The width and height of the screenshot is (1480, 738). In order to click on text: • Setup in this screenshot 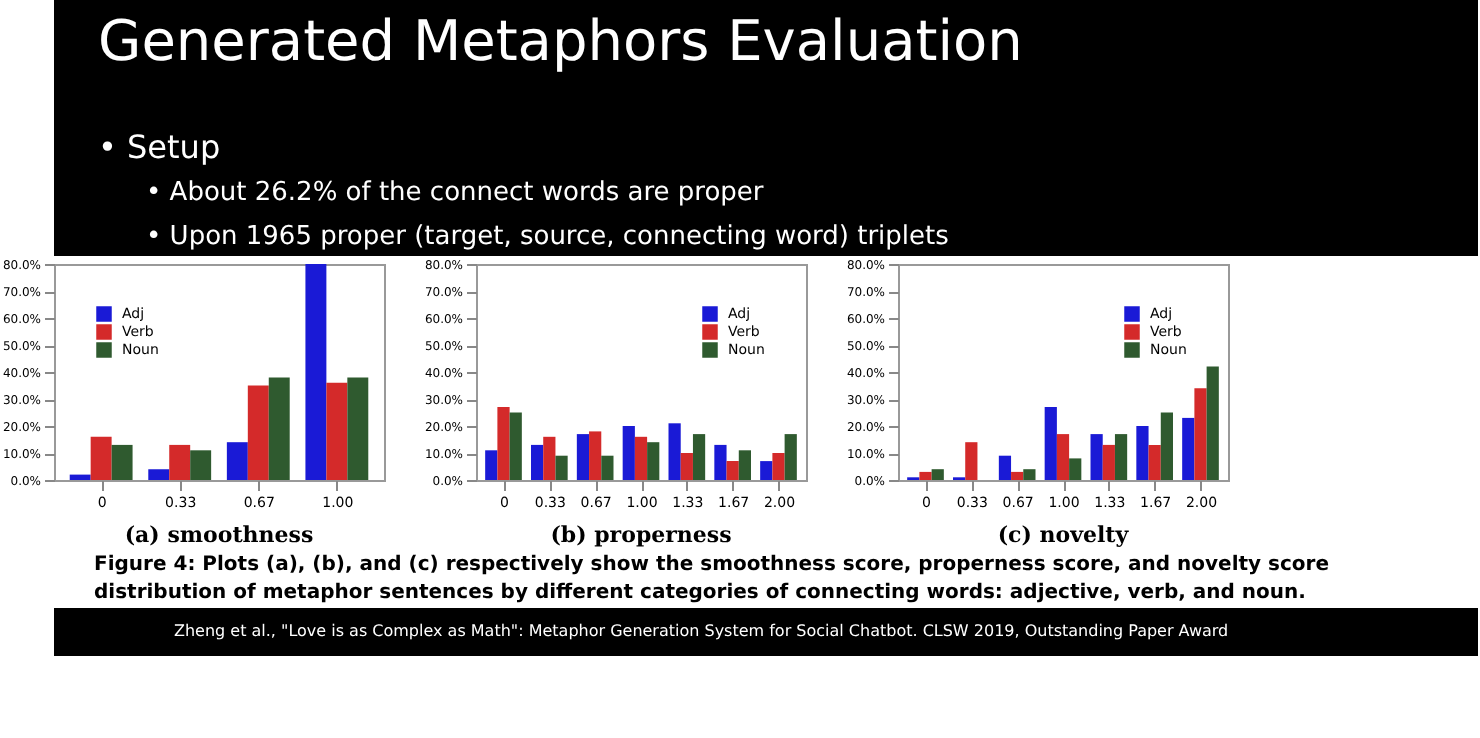, I will do `click(159, 147)`.